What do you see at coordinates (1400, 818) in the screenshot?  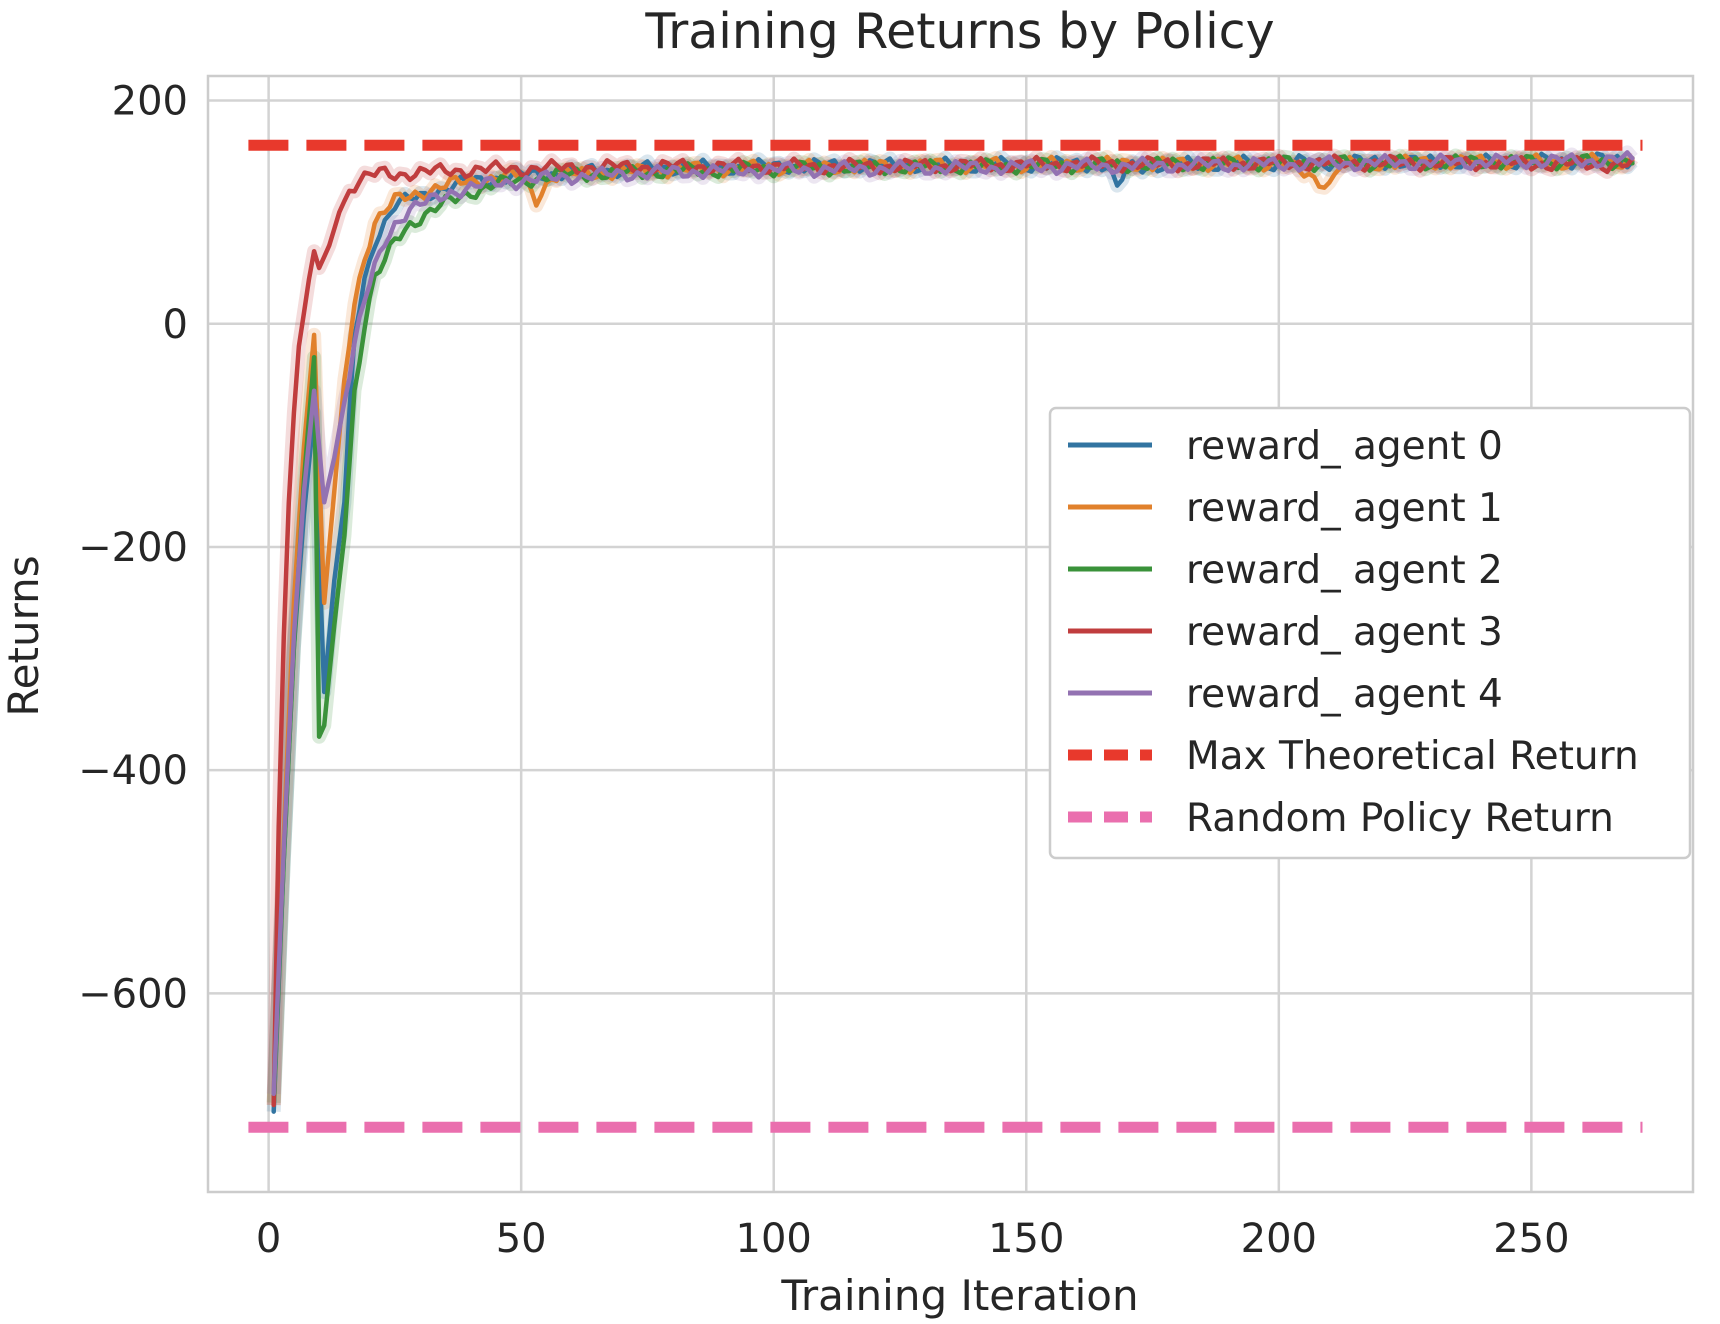 I see `legend-label: Random Policy Return` at bounding box center [1400, 818].